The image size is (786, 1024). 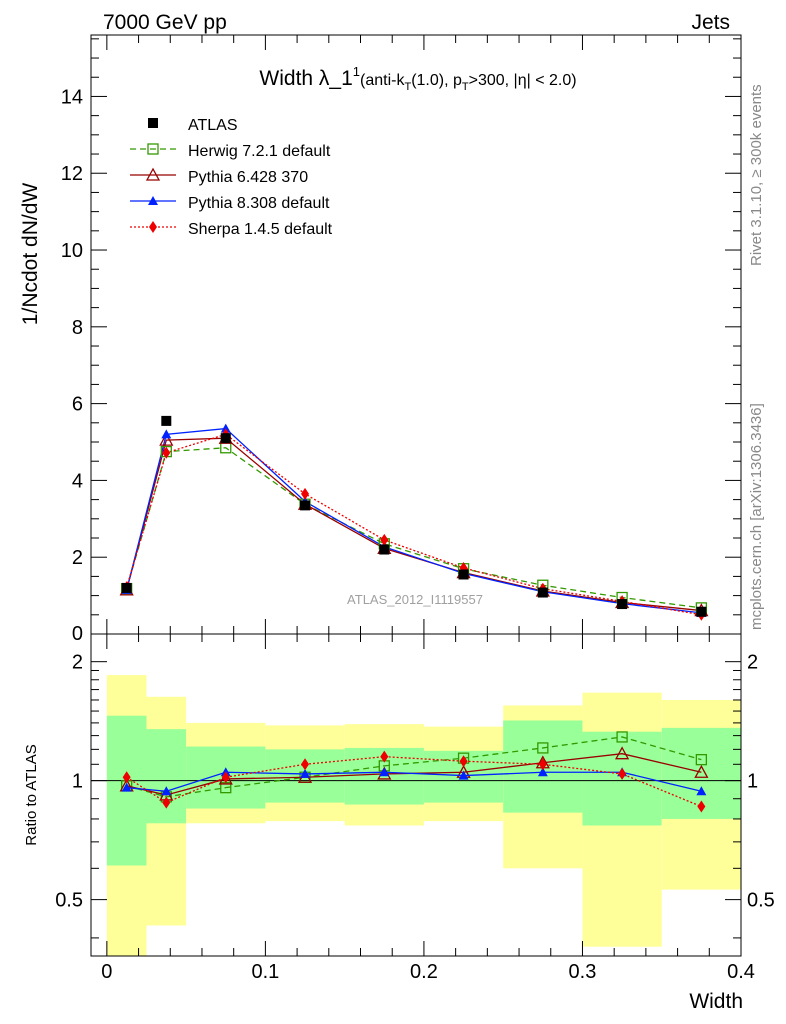 I want to click on title-jet-r: (1.0), p, so click(x=436, y=80).